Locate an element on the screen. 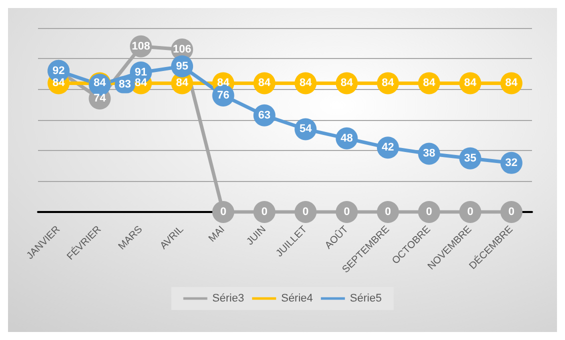 The width and height of the screenshot is (565, 340). data-label: 54 is located at coordinates (306, 129).